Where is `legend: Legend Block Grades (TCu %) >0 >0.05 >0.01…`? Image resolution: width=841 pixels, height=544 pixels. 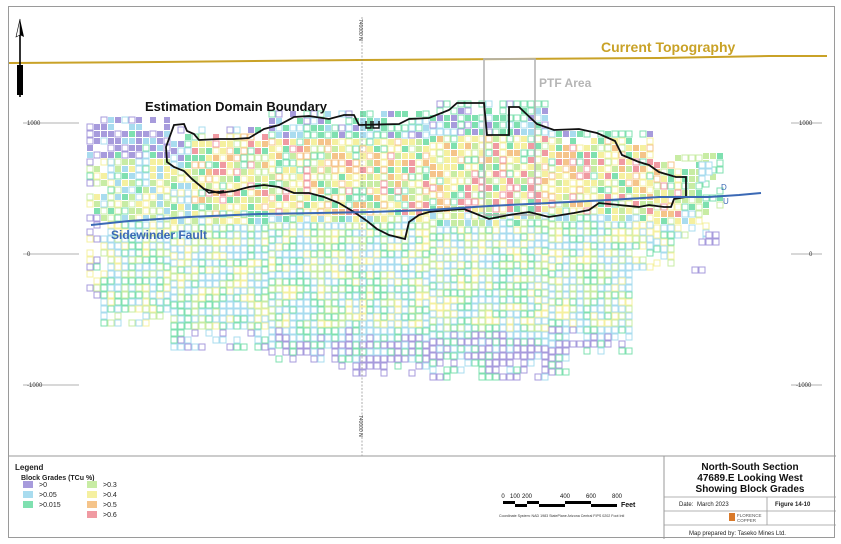 legend: Legend Block Grades (TCu %) >0 >0.05 >0.01… is located at coordinates (66, 491).